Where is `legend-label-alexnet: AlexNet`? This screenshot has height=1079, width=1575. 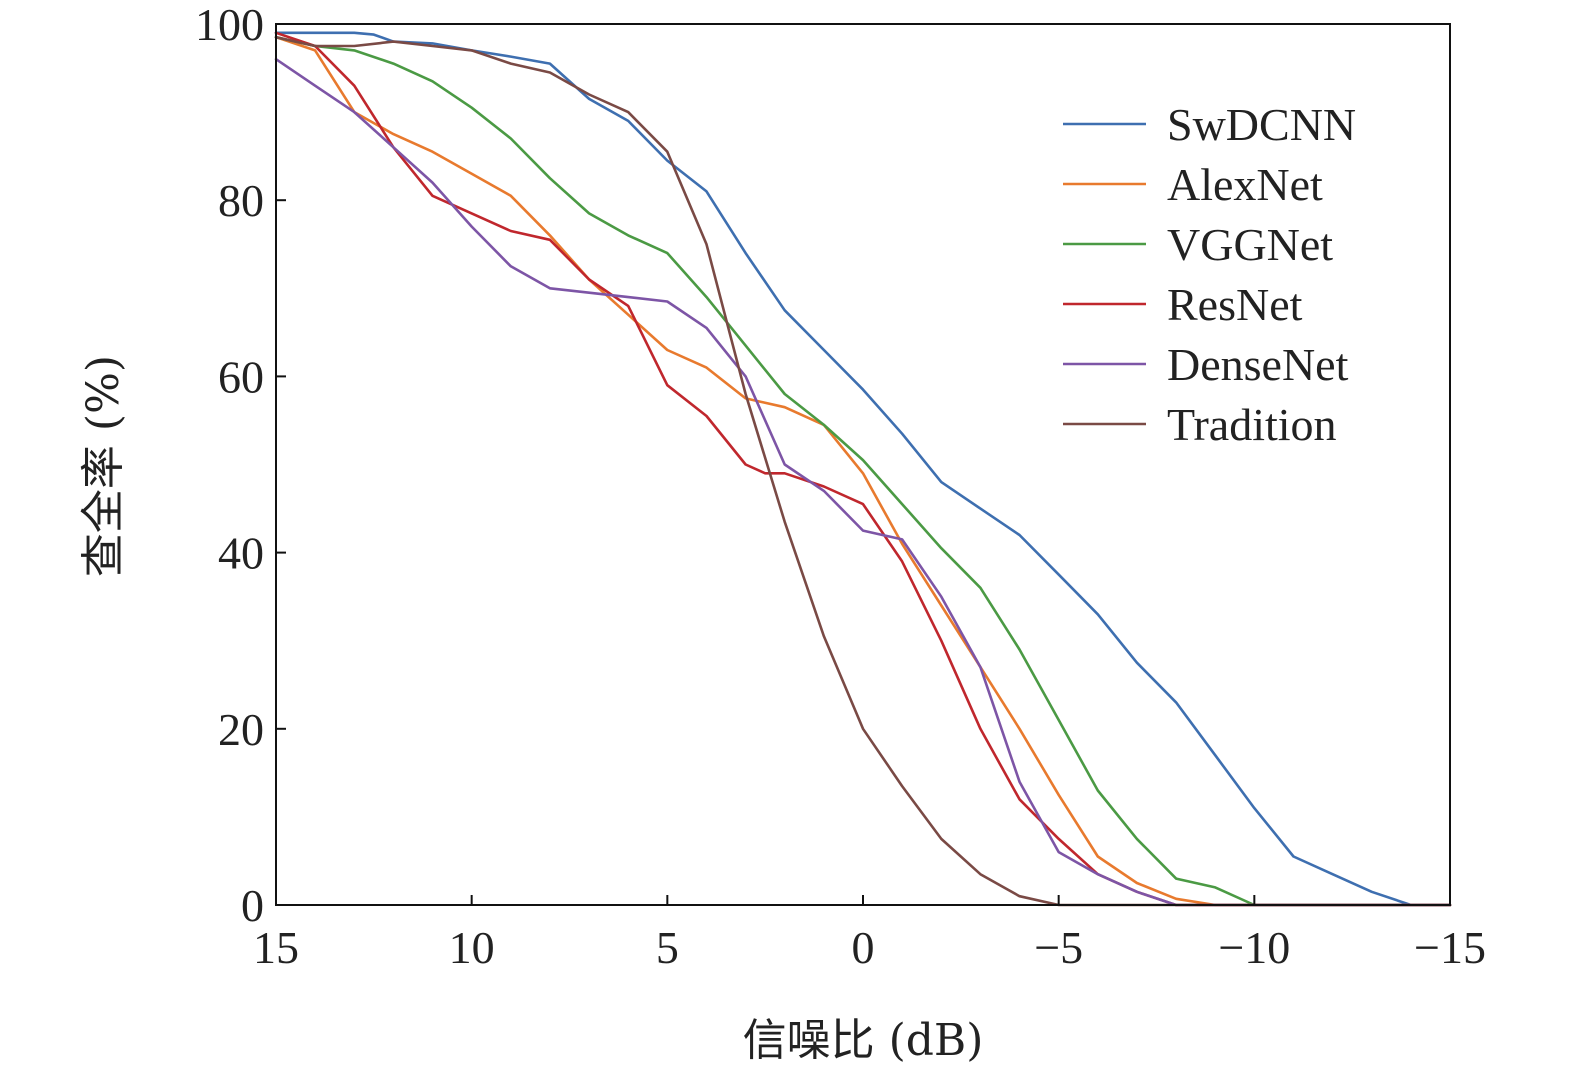
legend-label-alexnet: AlexNet is located at coordinates (1245, 184).